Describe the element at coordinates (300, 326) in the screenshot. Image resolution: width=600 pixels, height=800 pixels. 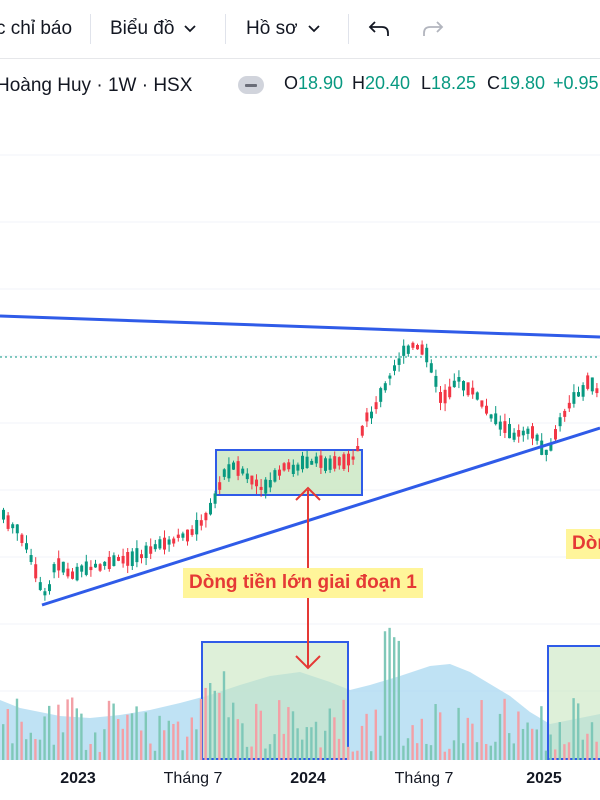
I see `resistance-trendline` at that location.